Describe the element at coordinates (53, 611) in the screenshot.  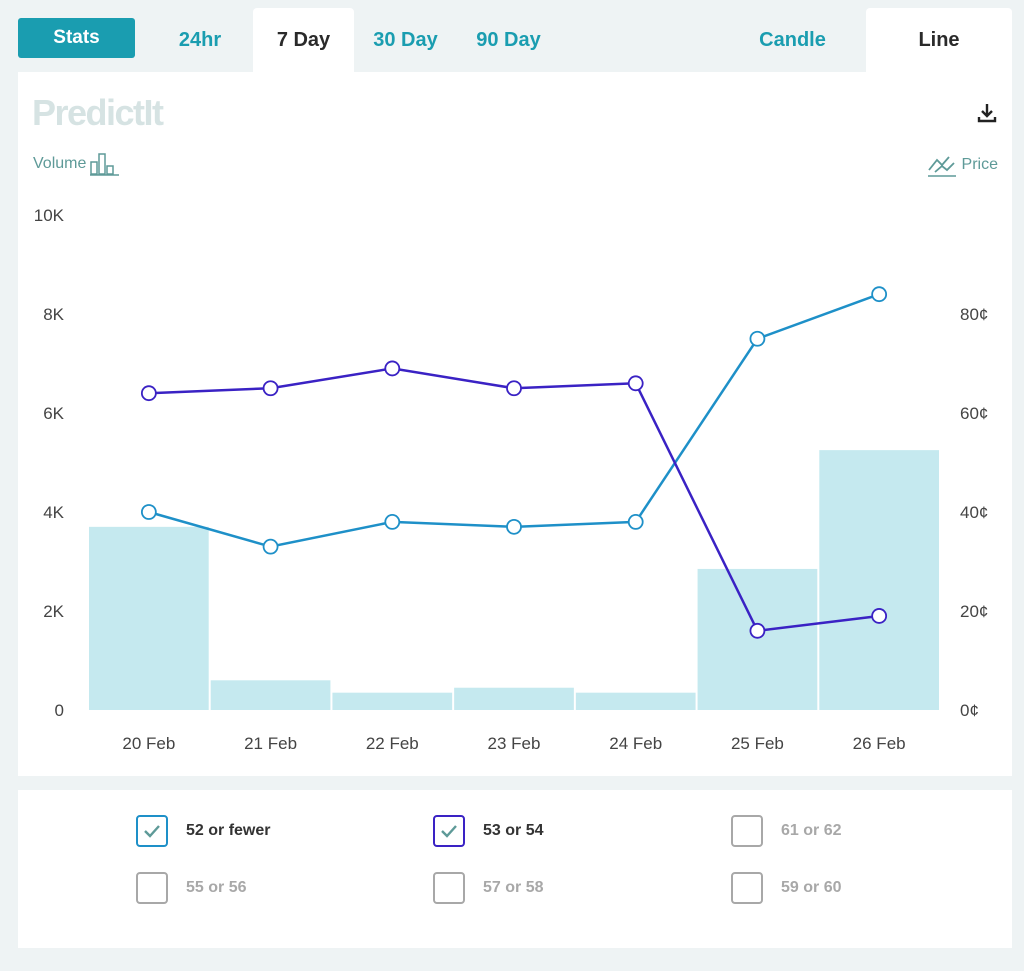
I see `volume-tick-label: 2K` at that location.